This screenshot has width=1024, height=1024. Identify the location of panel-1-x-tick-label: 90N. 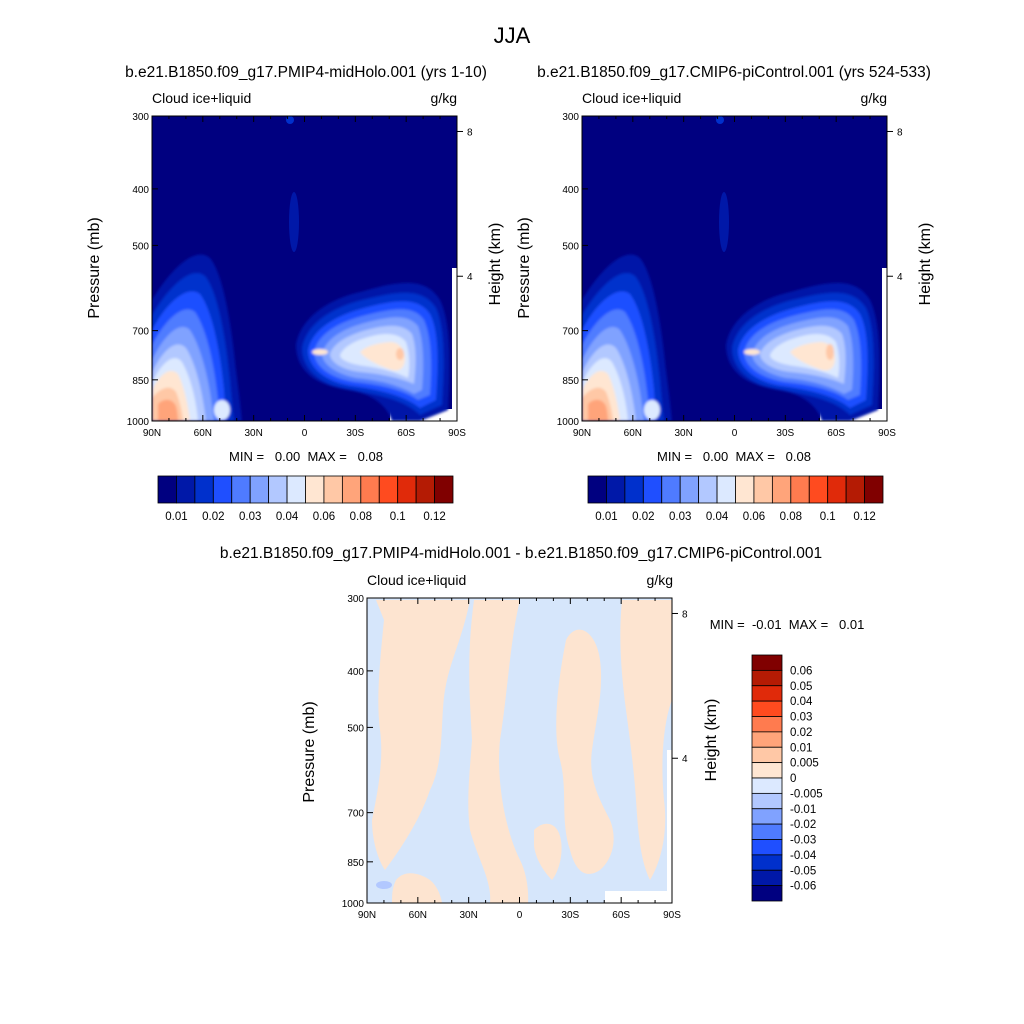
(152, 433).